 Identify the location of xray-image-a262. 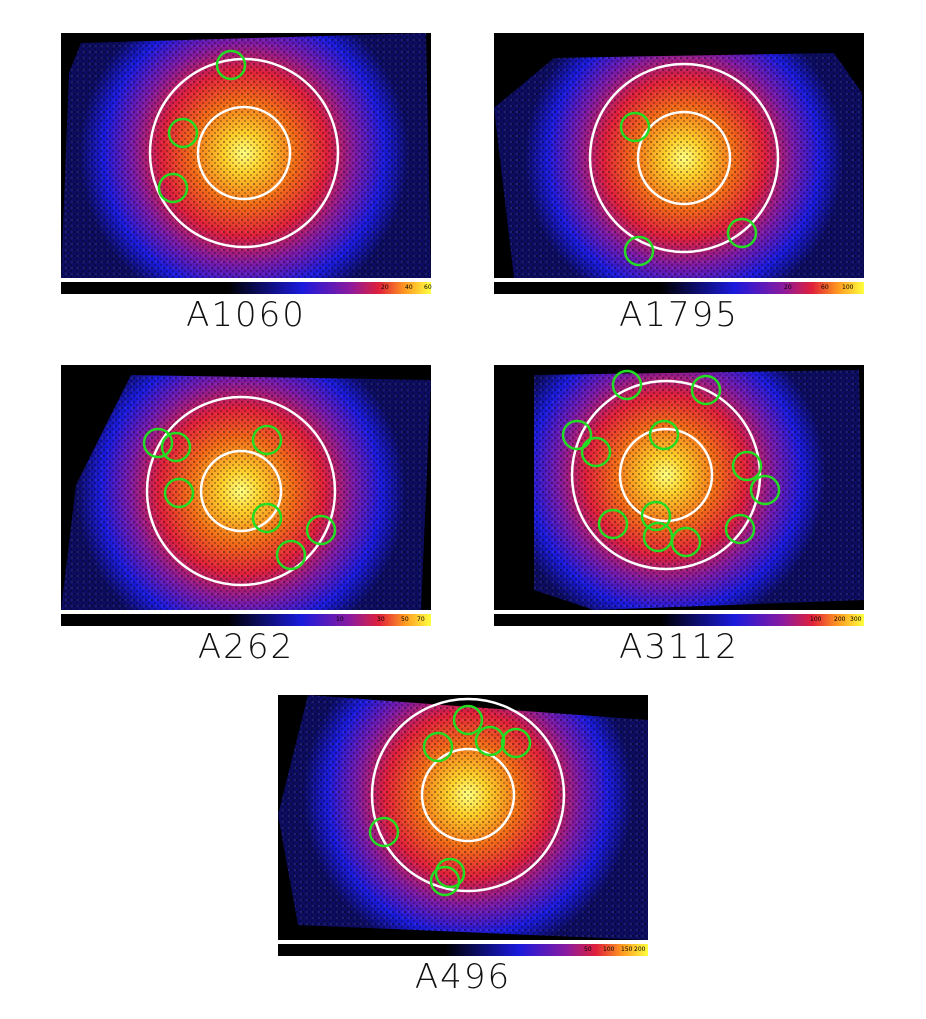
(246, 495).